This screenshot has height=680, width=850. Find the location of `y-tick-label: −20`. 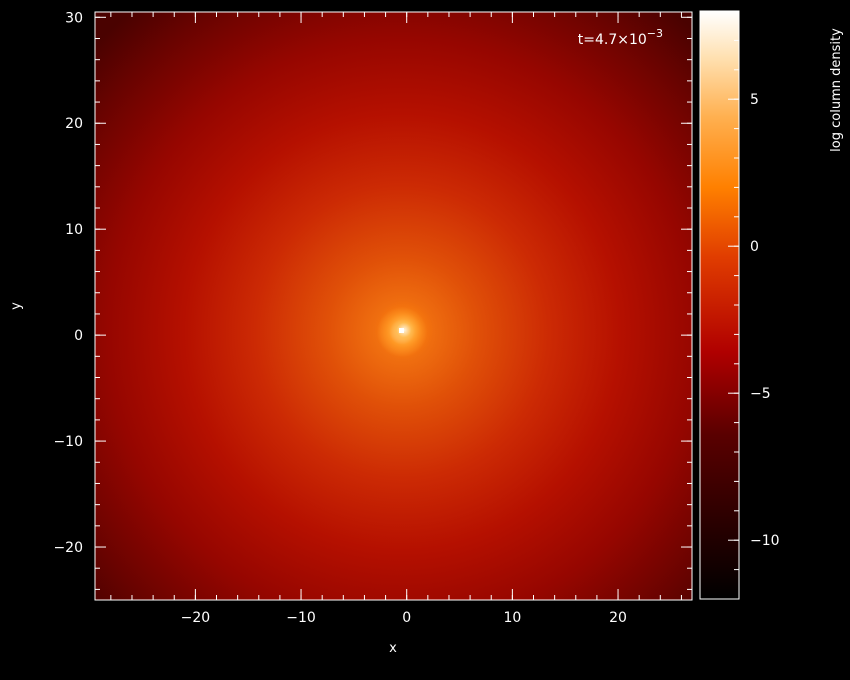

y-tick-label: −20 is located at coordinates (68, 548).